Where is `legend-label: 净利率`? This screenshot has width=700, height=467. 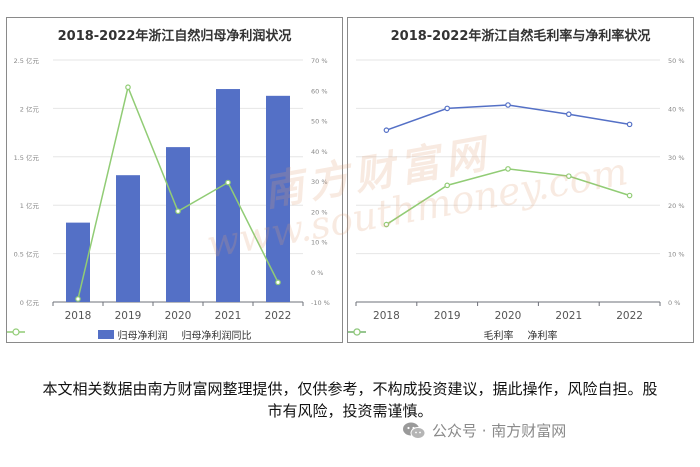
legend-label: 净利率 is located at coordinates (542, 336).